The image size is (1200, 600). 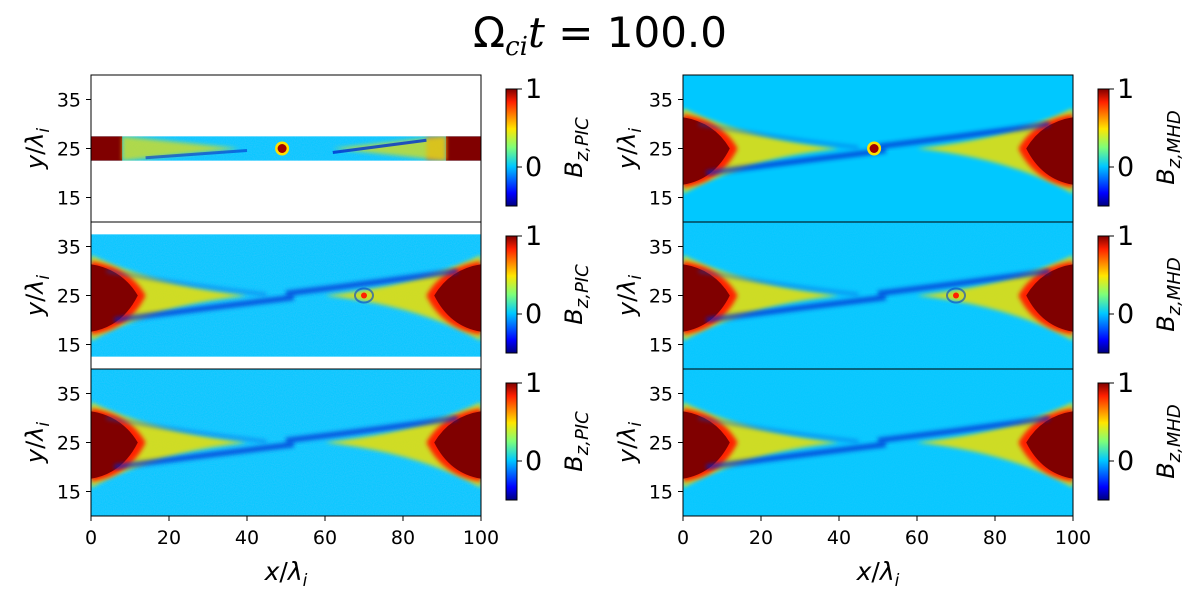 What do you see at coordinates (169, 538) in the screenshot?
I see `x-tick-label: 20` at bounding box center [169, 538].